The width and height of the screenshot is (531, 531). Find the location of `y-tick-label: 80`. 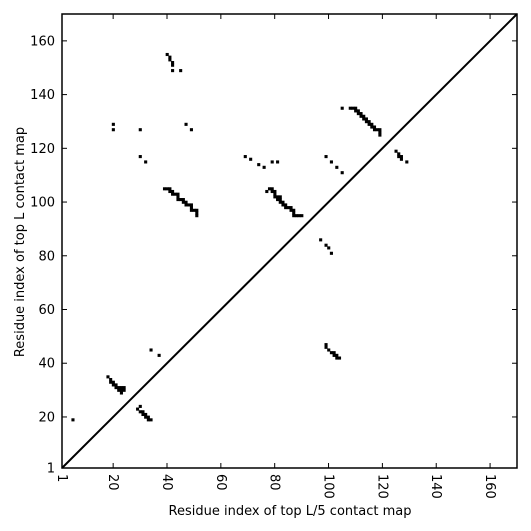

y-tick-label: 80 is located at coordinates (46, 256).